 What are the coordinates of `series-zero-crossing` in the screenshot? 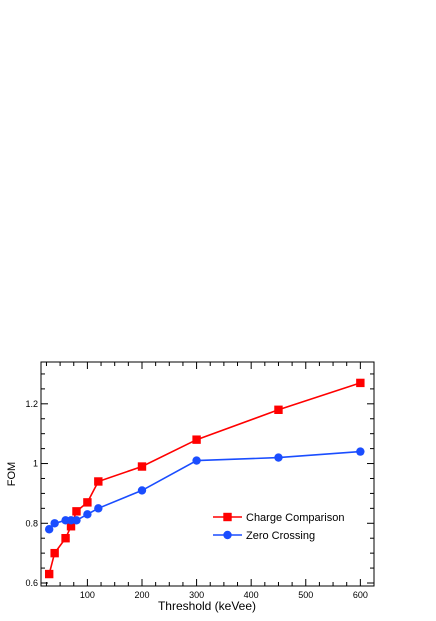 It's located at (204, 490).